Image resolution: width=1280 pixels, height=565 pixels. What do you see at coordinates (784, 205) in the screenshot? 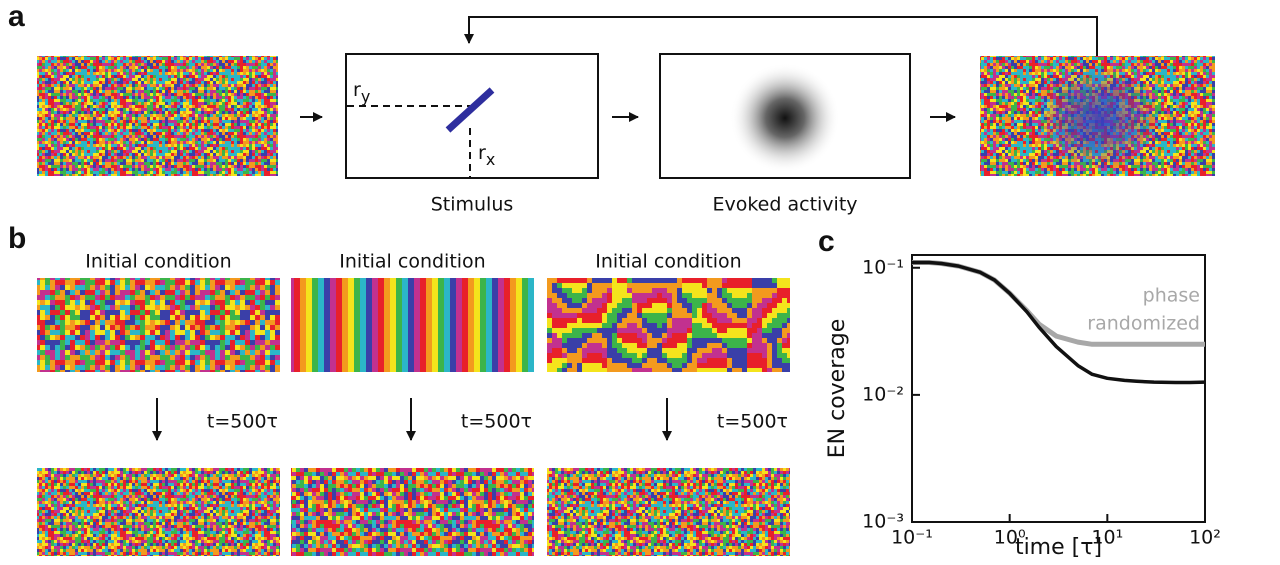
I see `caption: Evoked activity` at bounding box center [784, 205].